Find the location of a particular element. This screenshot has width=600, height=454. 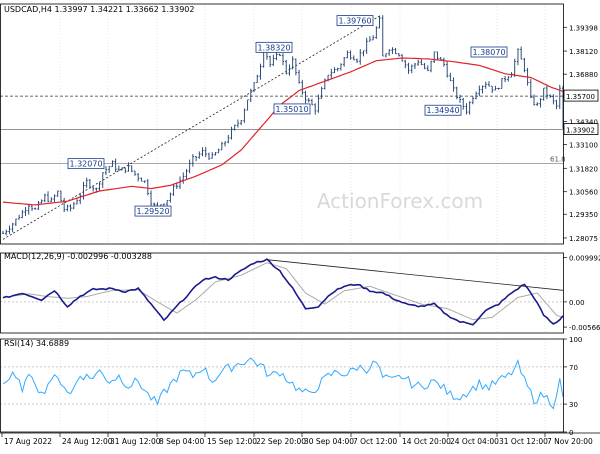

macd-line is located at coordinates (283, 292).